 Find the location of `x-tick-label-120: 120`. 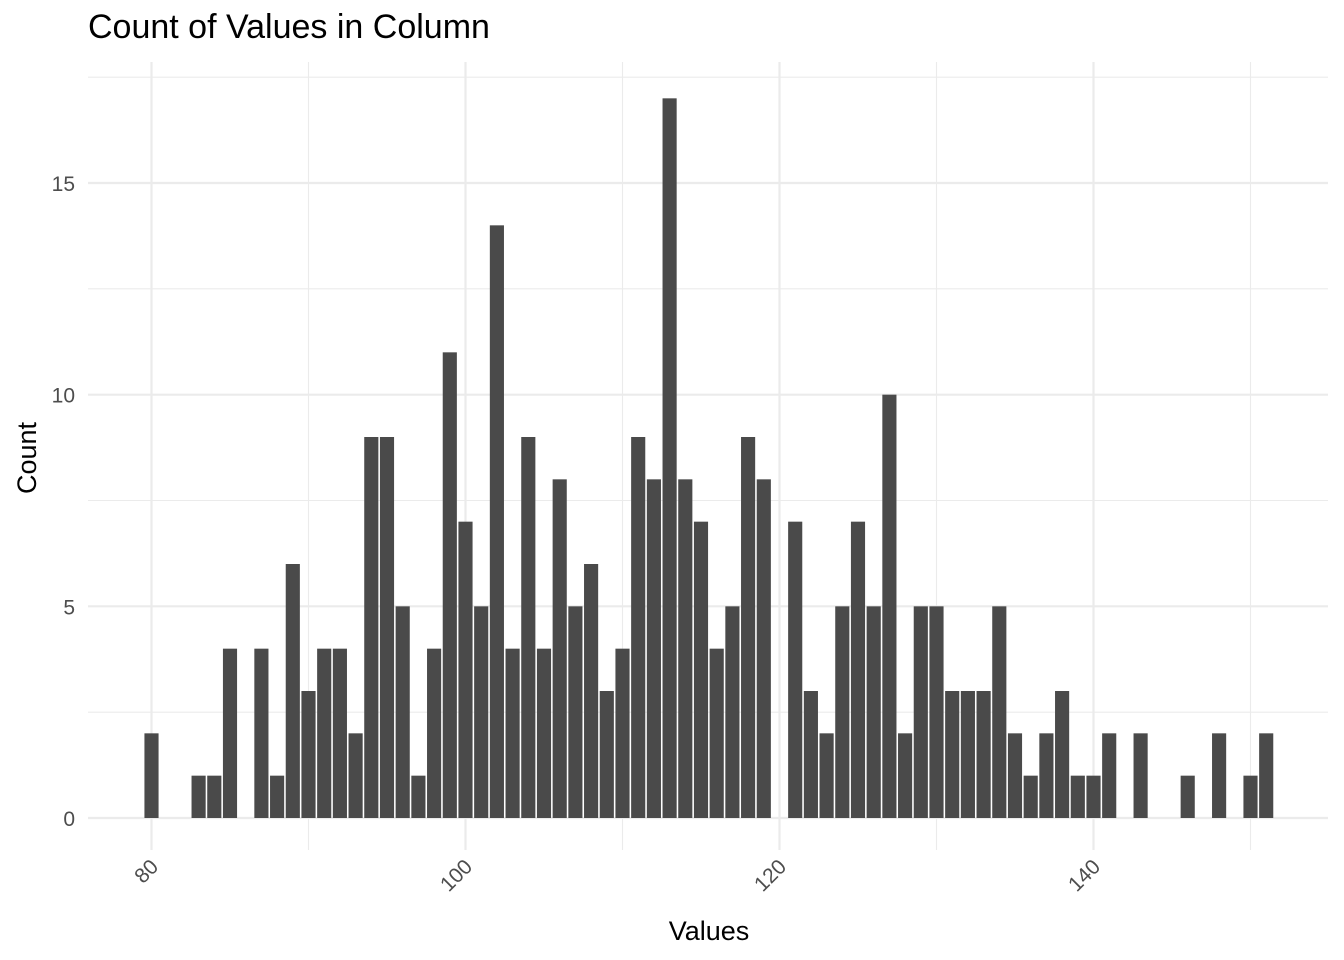

x-tick-label-120: 120 is located at coordinates (770, 875).